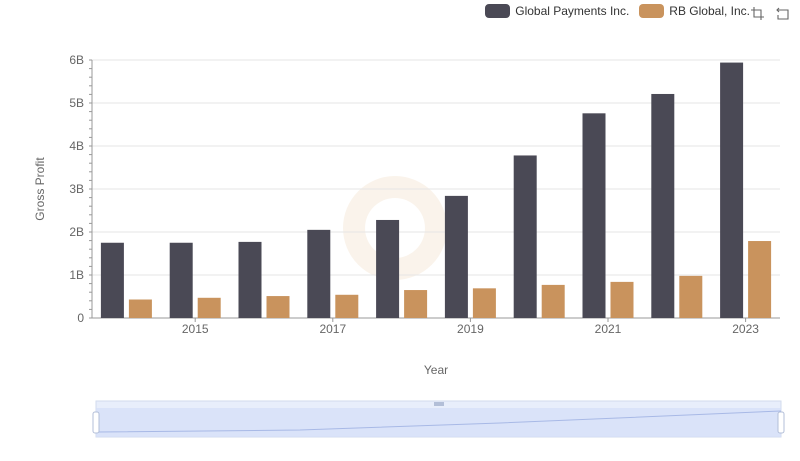  What do you see at coordinates (732, 190) in the screenshot?
I see `bar-global-payments-2023` at bounding box center [732, 190].